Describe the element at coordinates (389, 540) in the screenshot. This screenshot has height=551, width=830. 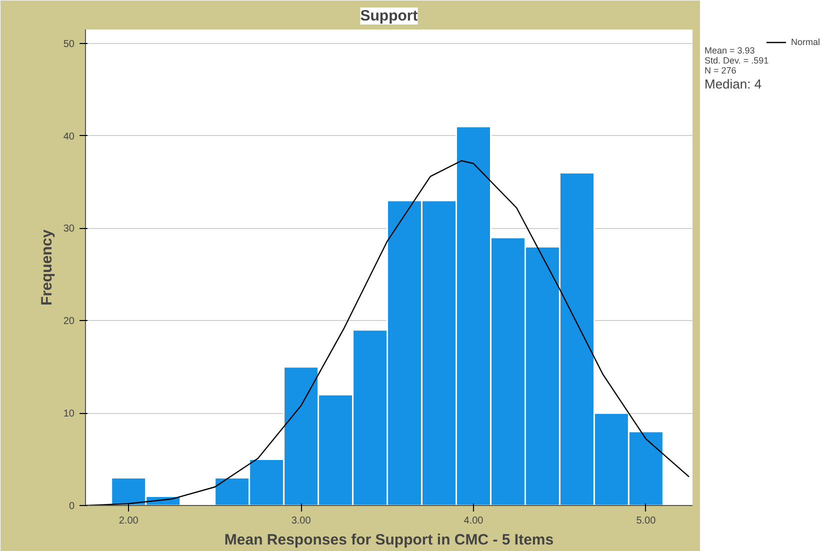
I see `x-axis-title: Mean Responses for Support in CMC - 5 Items` at that location.